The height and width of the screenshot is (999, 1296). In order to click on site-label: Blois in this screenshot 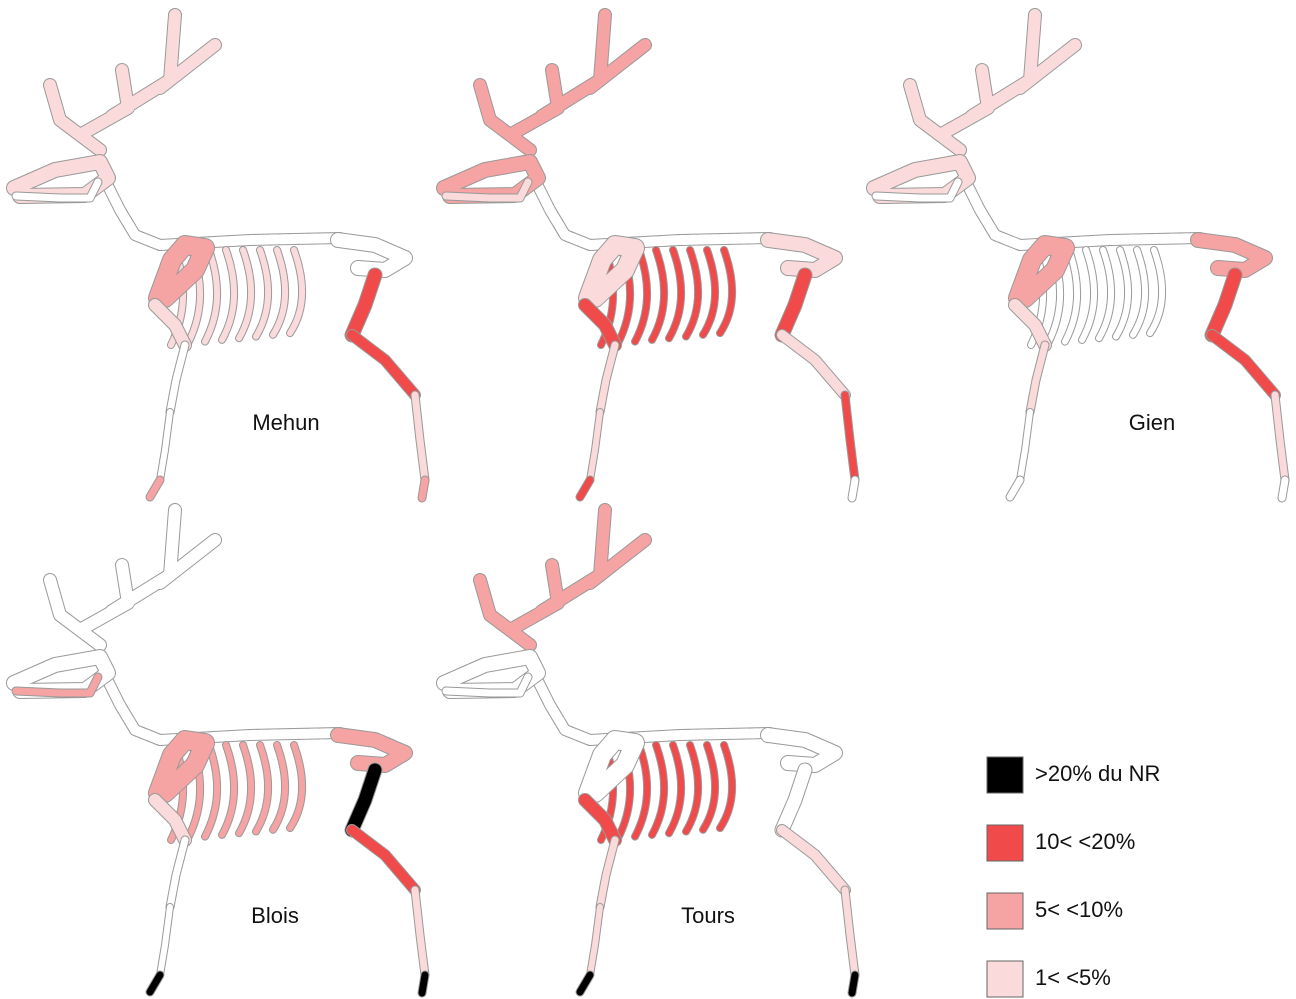, I will do `click(275, 915)`.